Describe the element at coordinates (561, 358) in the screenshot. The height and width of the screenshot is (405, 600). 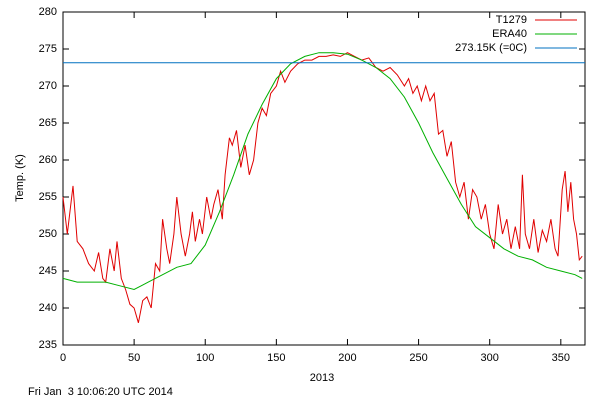
I see `x-tick-label: 350` at that location.